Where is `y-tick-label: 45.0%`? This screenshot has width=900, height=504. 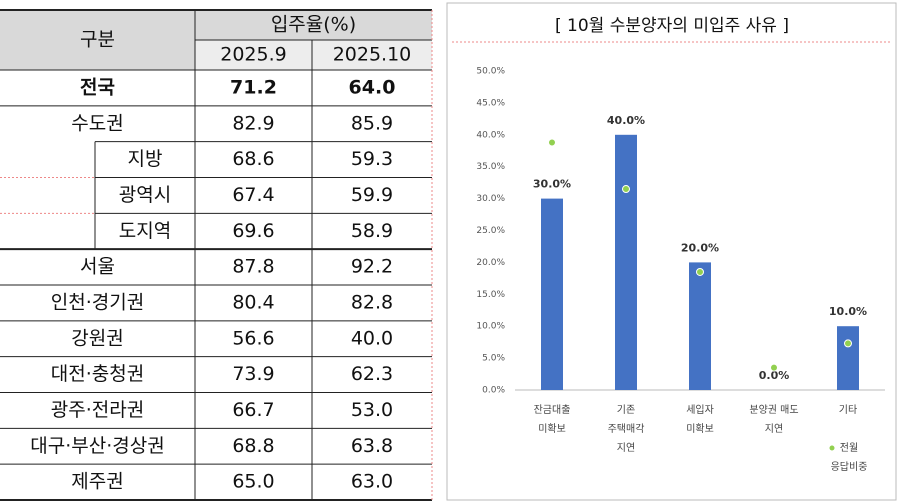
y-tick-label: 45.0% is located at coordinates (490, 103).